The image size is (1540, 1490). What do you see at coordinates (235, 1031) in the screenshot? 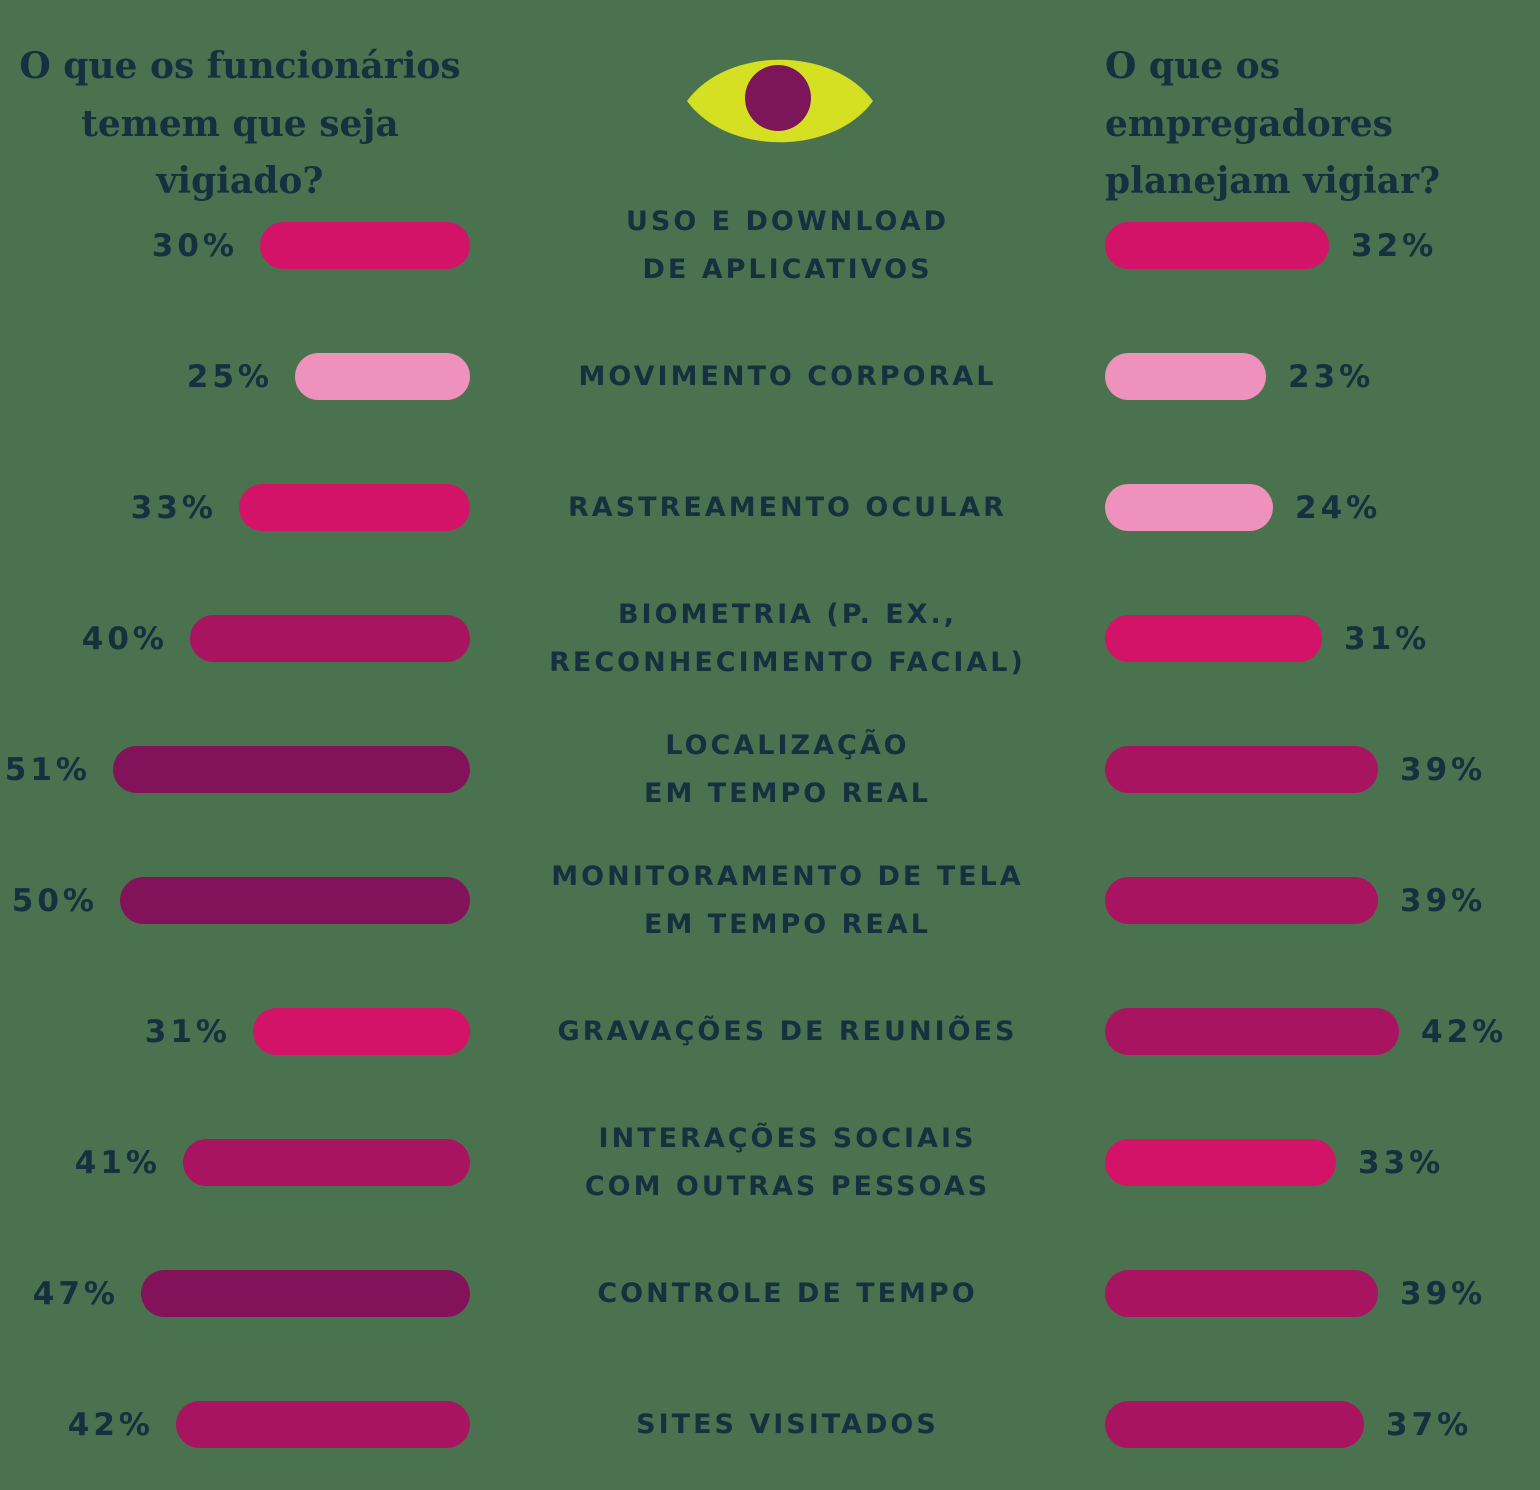
I see `employees-bar-group: 31%` at bounding box center [235, 1031].